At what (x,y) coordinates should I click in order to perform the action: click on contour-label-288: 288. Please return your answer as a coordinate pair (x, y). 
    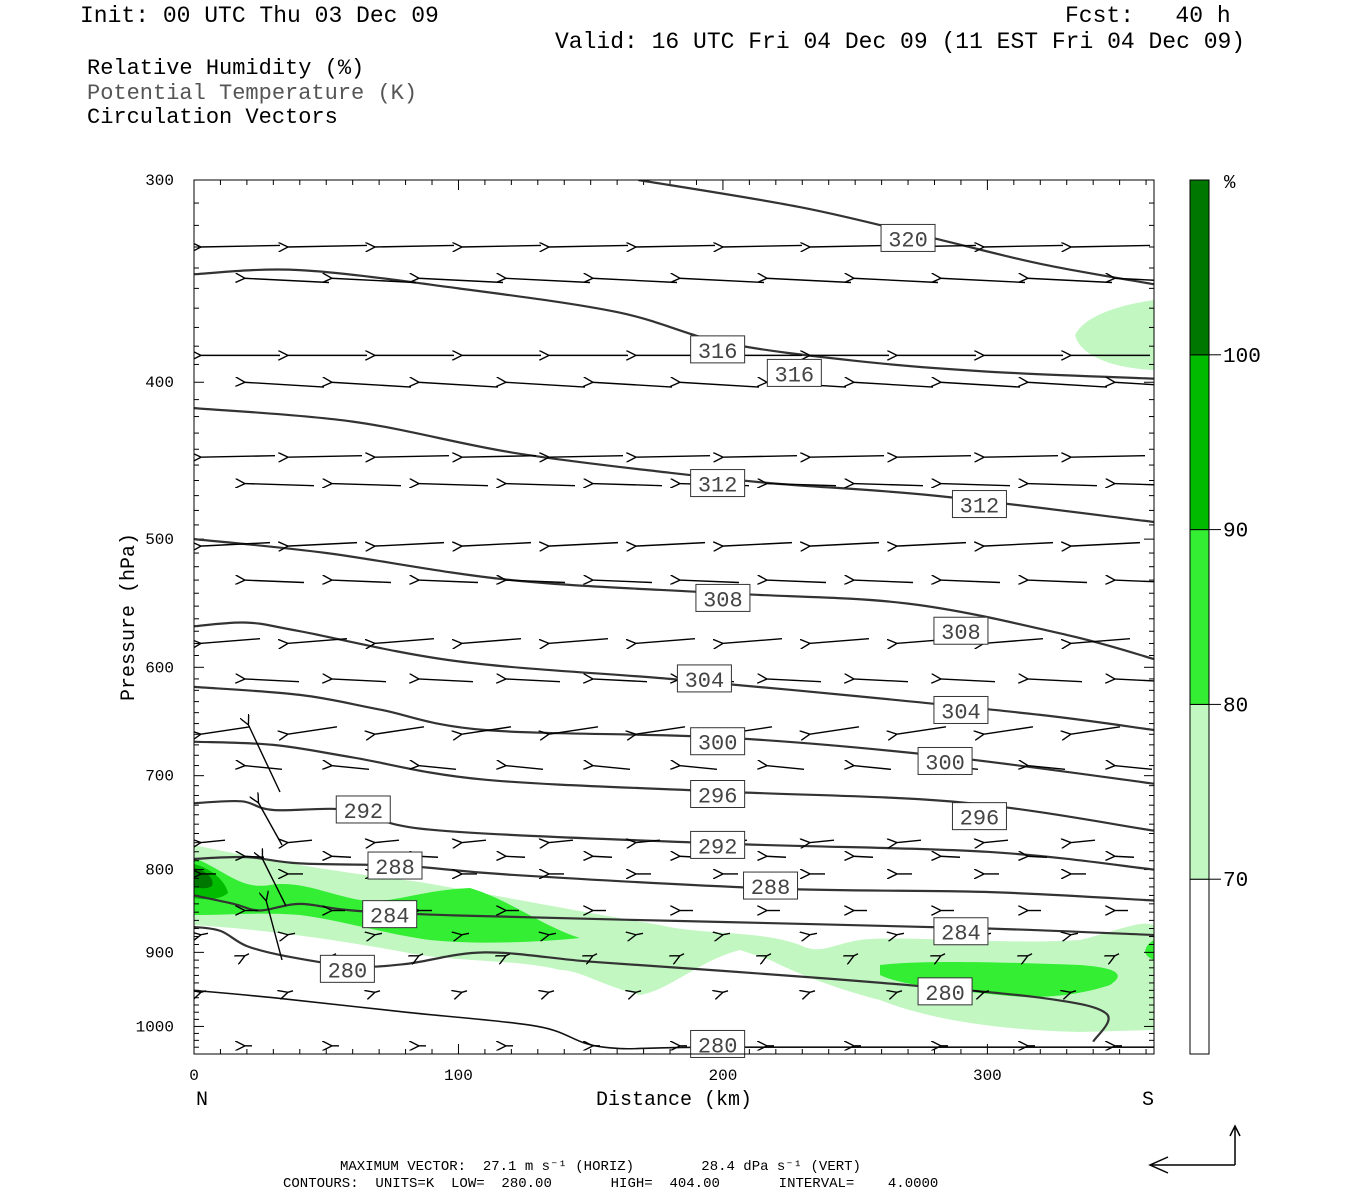
    Looking at the image, I should click on (771, 888).